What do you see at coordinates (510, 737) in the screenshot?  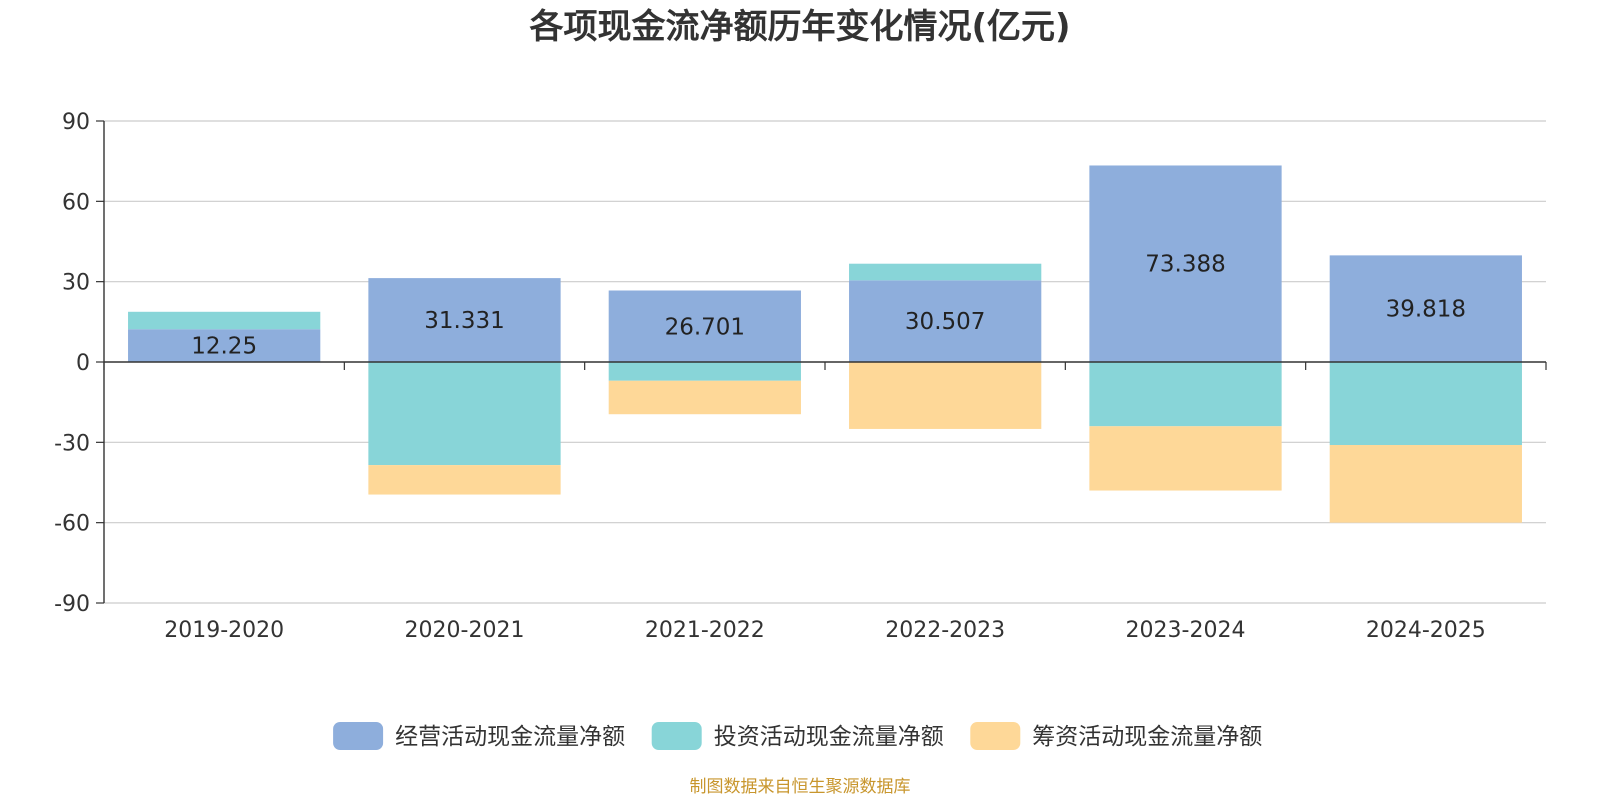 I see `legend-label: 经营活动现金流量净额` at bounding box center [510, 737].